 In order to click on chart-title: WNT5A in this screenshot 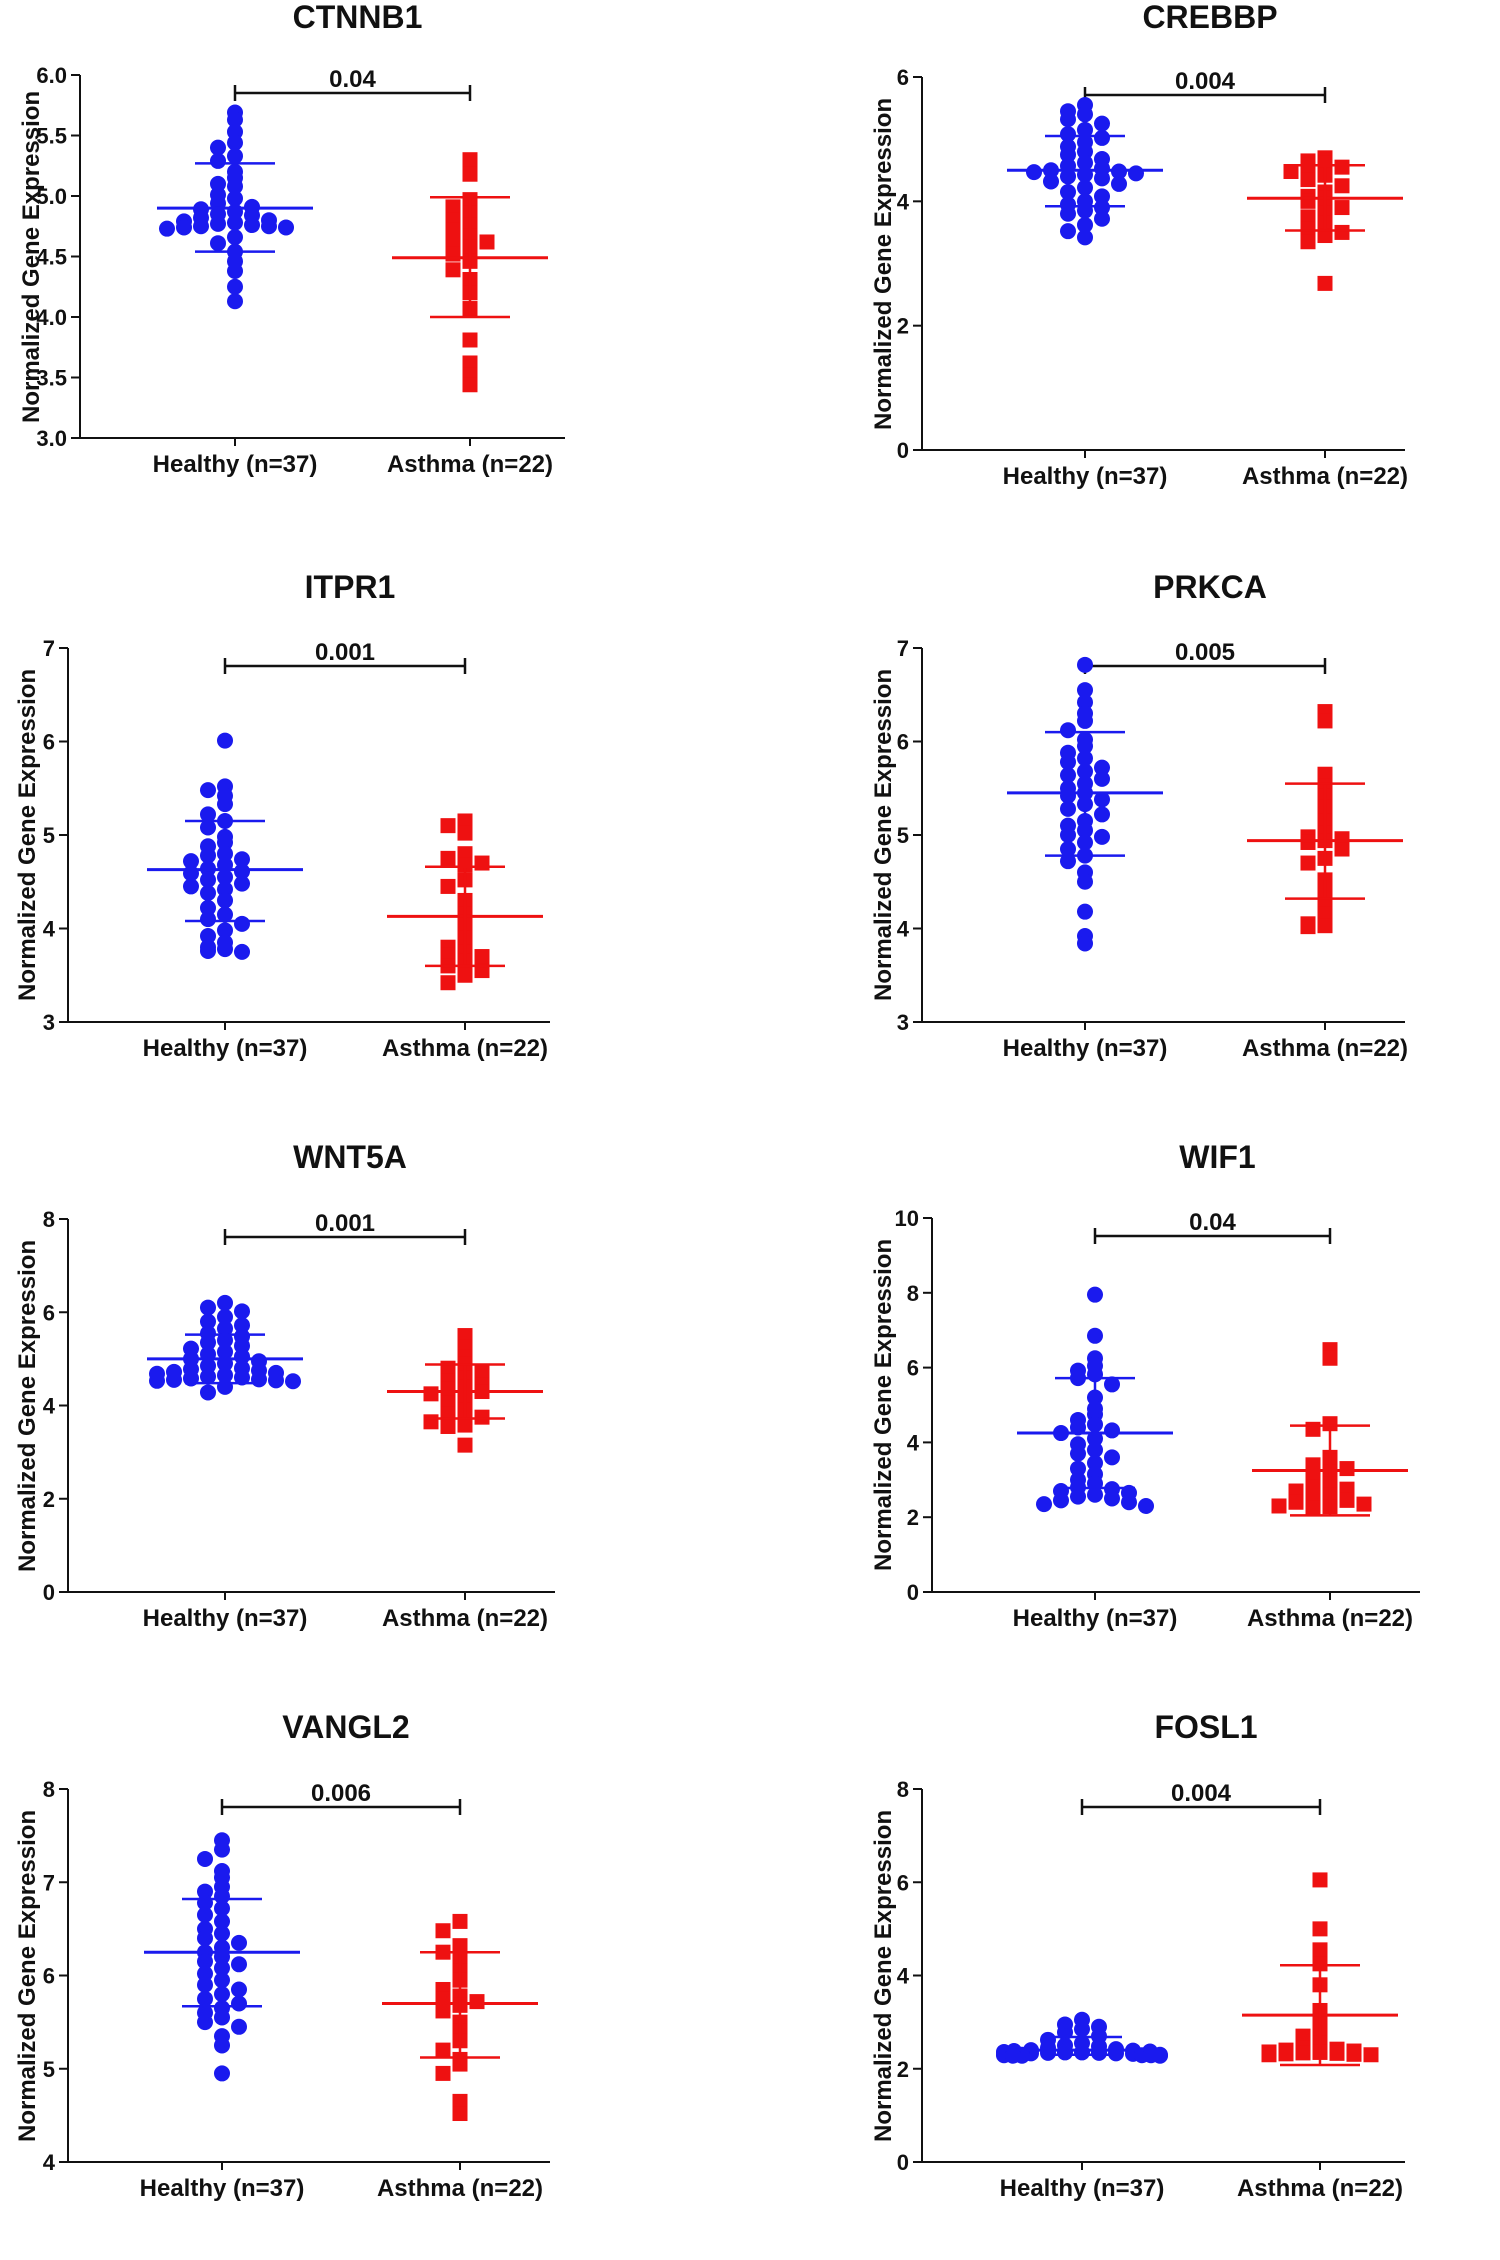, I will do `click(350, 1157)`.